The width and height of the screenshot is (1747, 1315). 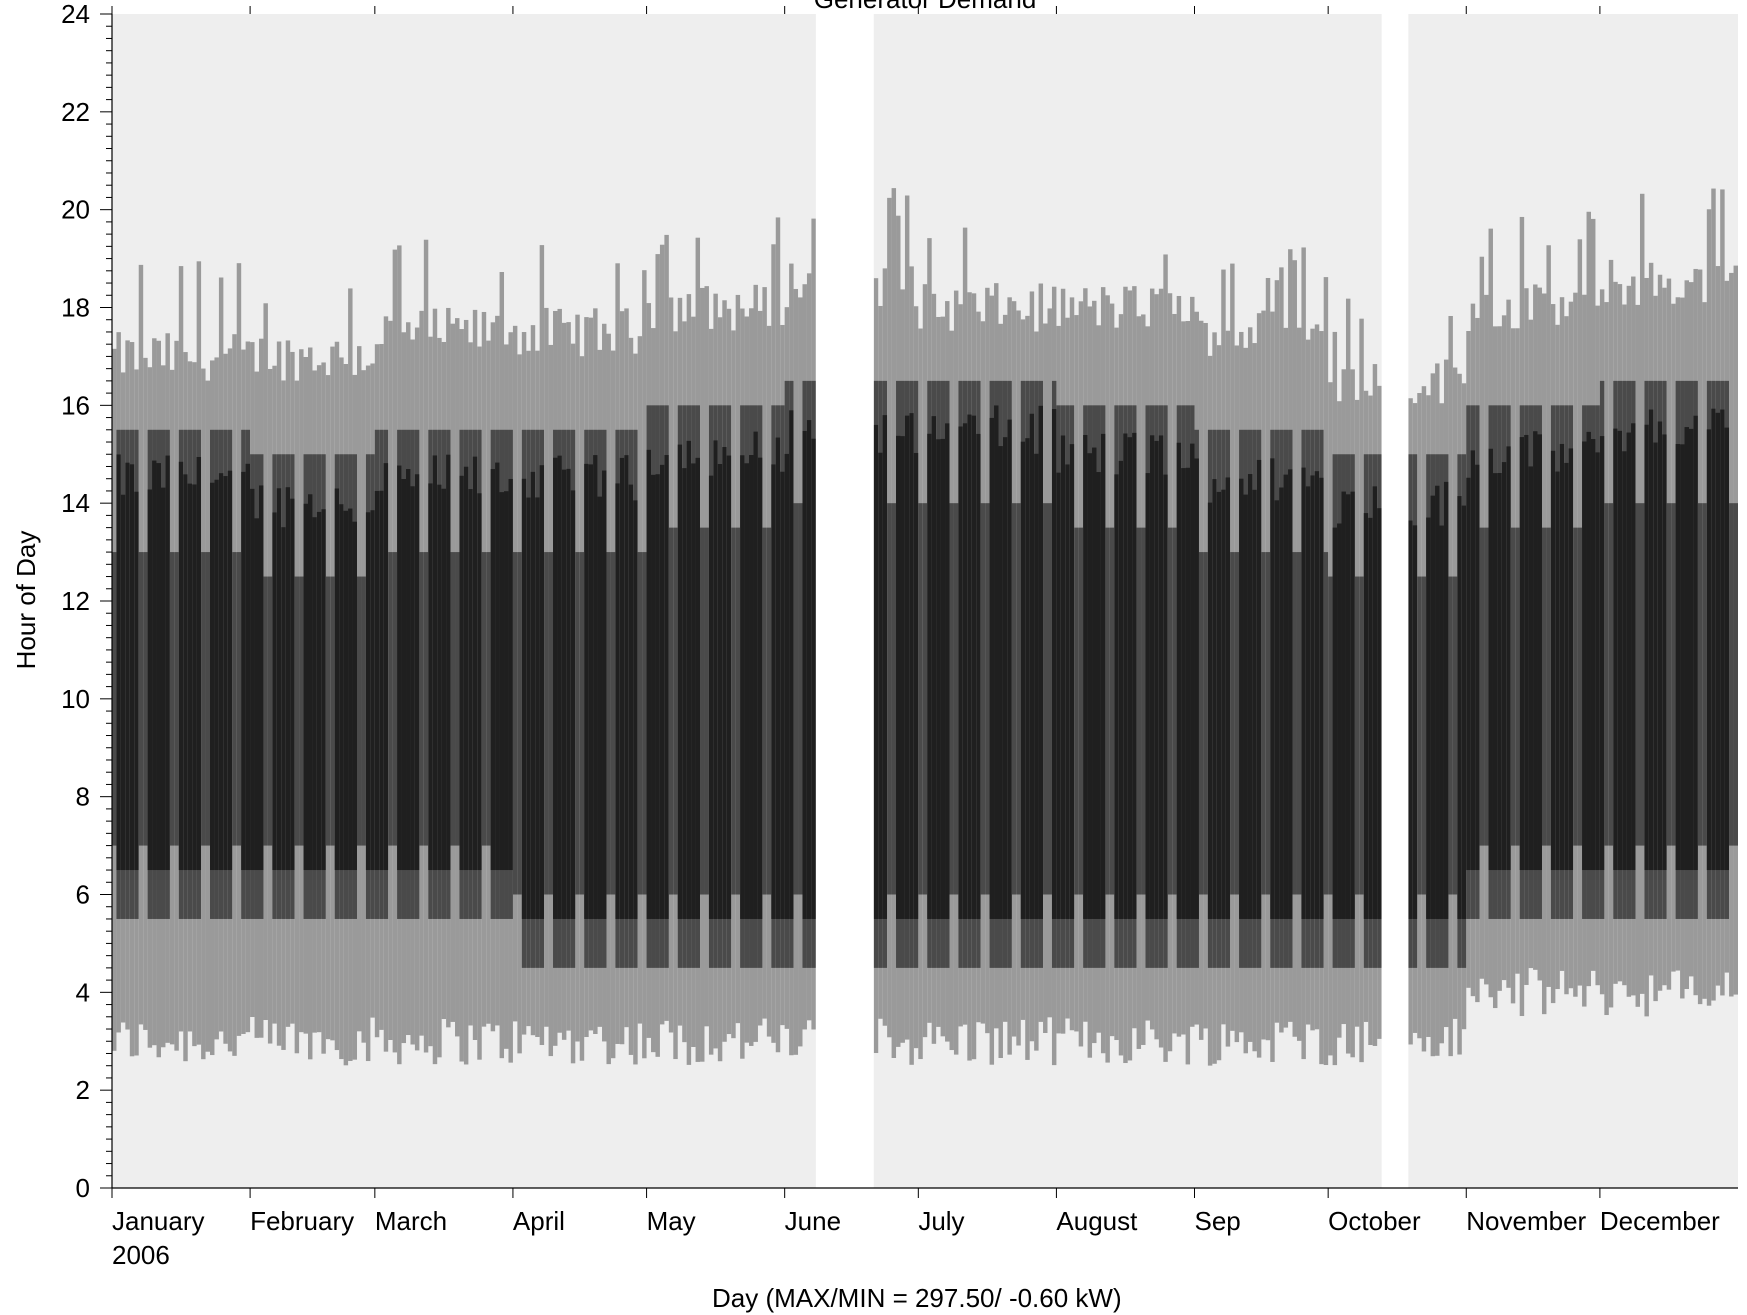 What do you see at coordinates (83, 992) in the screenshot?
I see `y-tick-label: 4` at bounding box center [83, 992].